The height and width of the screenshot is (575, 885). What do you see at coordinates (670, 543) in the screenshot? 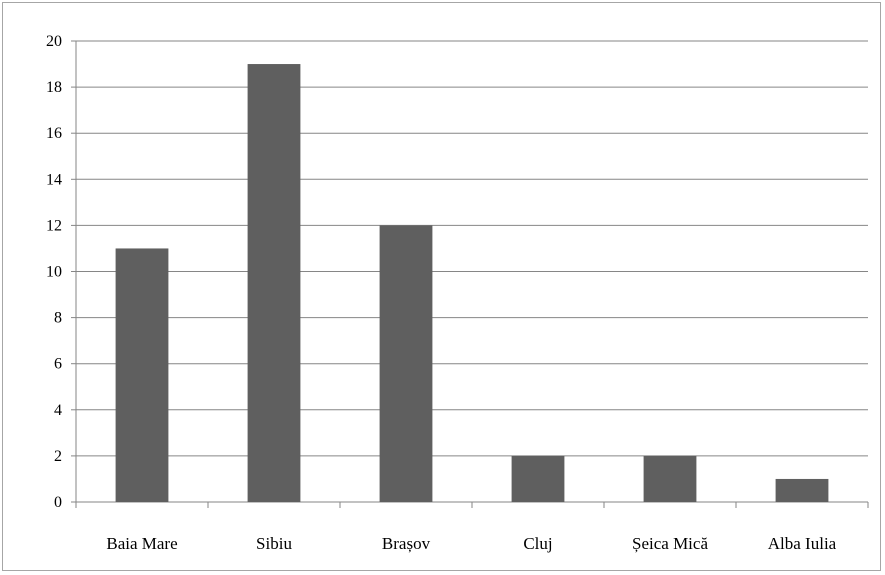
I see `x-tick-label: Șeica Mică` at bounding box center [670, 543].